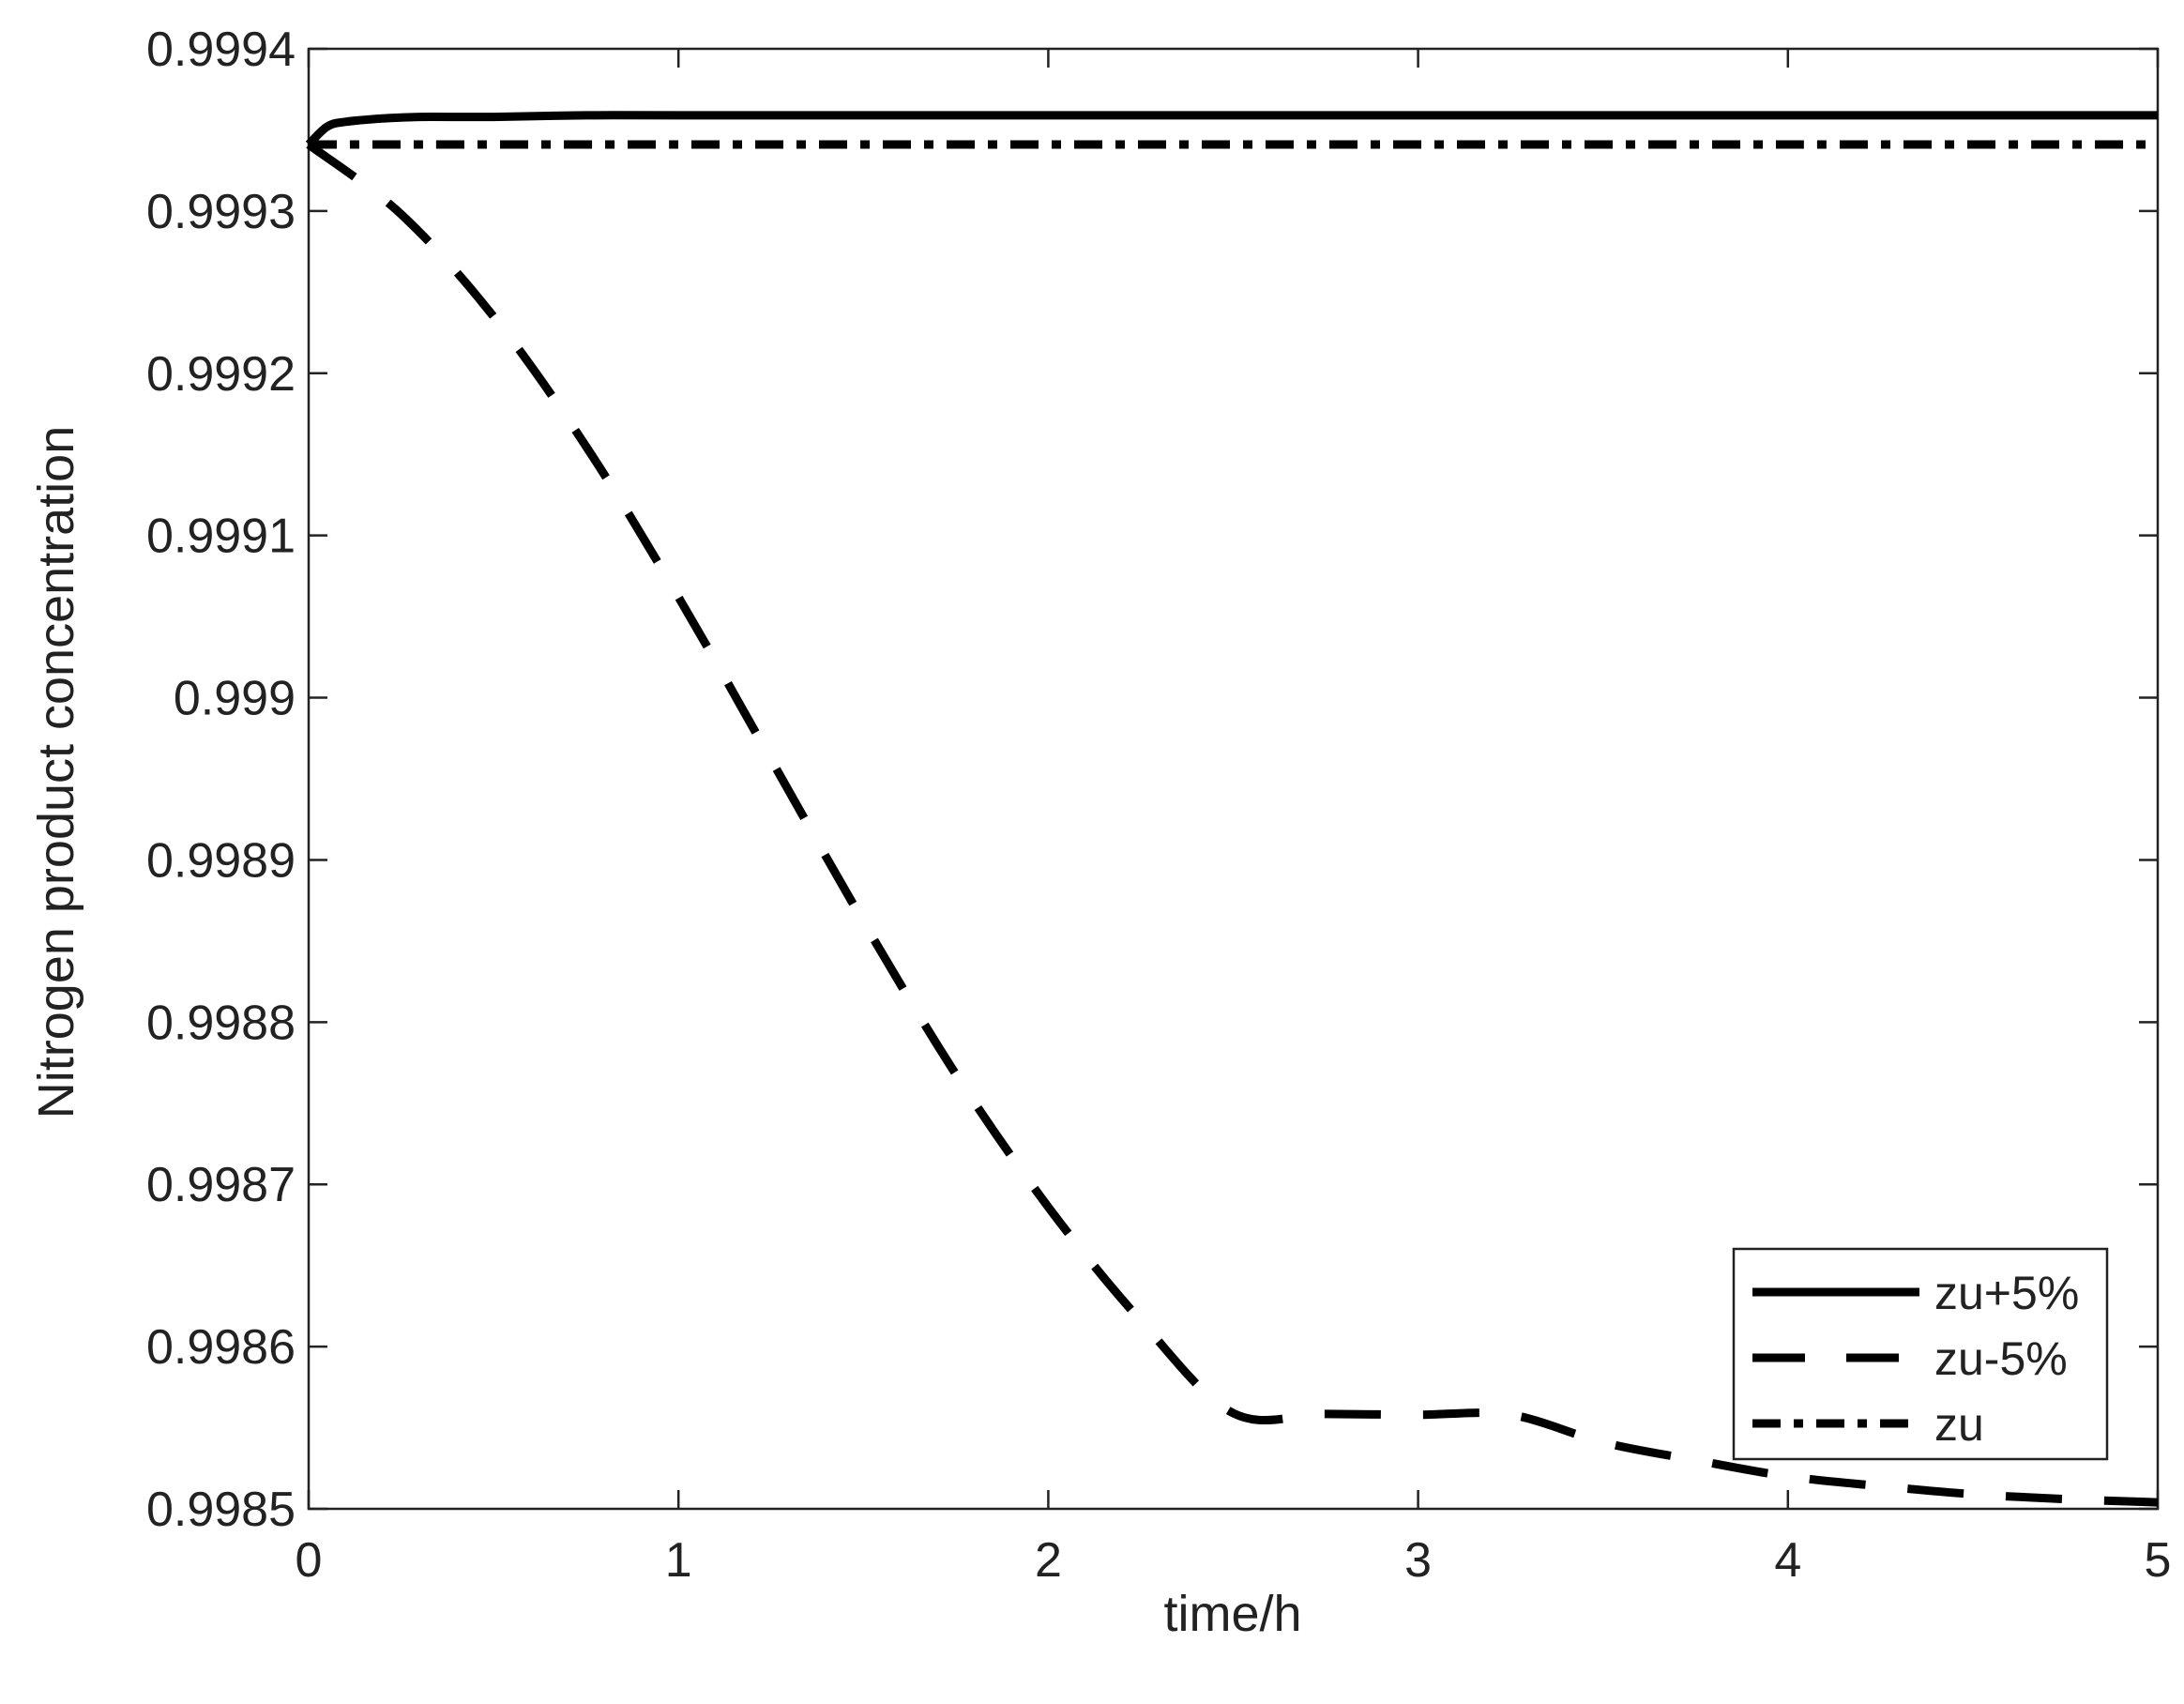  What do you see at coordinates (56, 772) in the screenshot?
I see `y-axis-label: Nitrogen product concentration` at bounding box center [56, 772].